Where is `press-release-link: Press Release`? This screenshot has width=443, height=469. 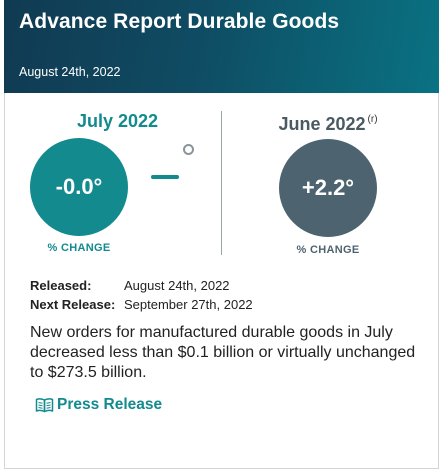 press-release-link: Press Release is located at coordinates (98, 405).